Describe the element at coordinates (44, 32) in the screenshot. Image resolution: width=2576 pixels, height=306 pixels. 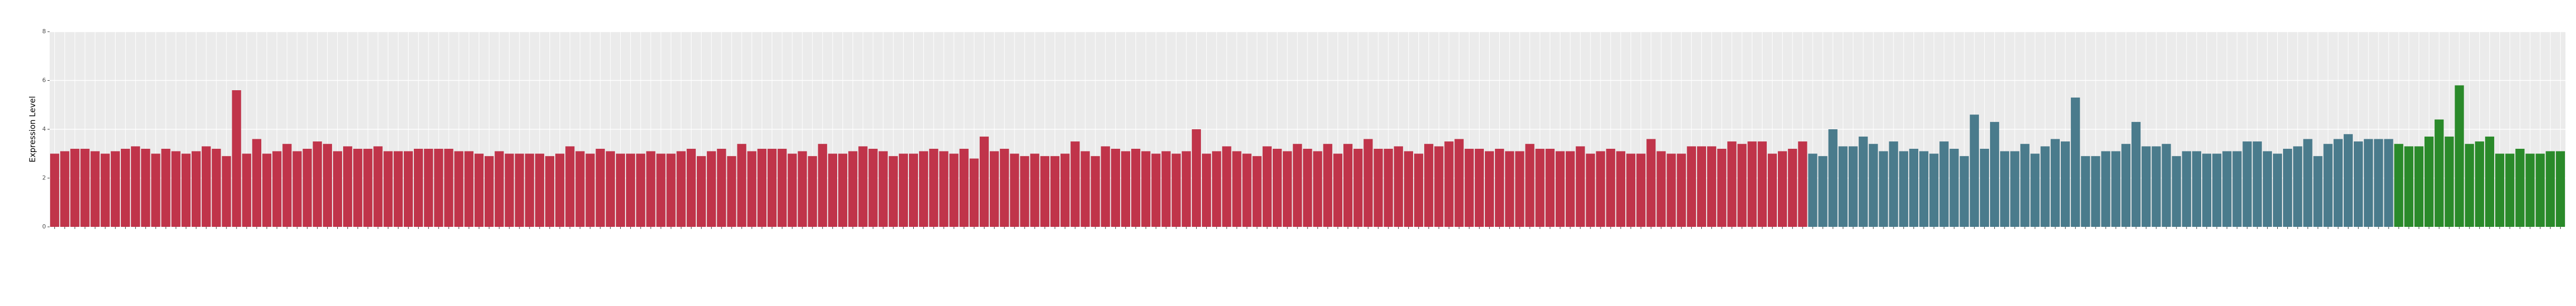
I see `y-tick-label: 8` at that location.